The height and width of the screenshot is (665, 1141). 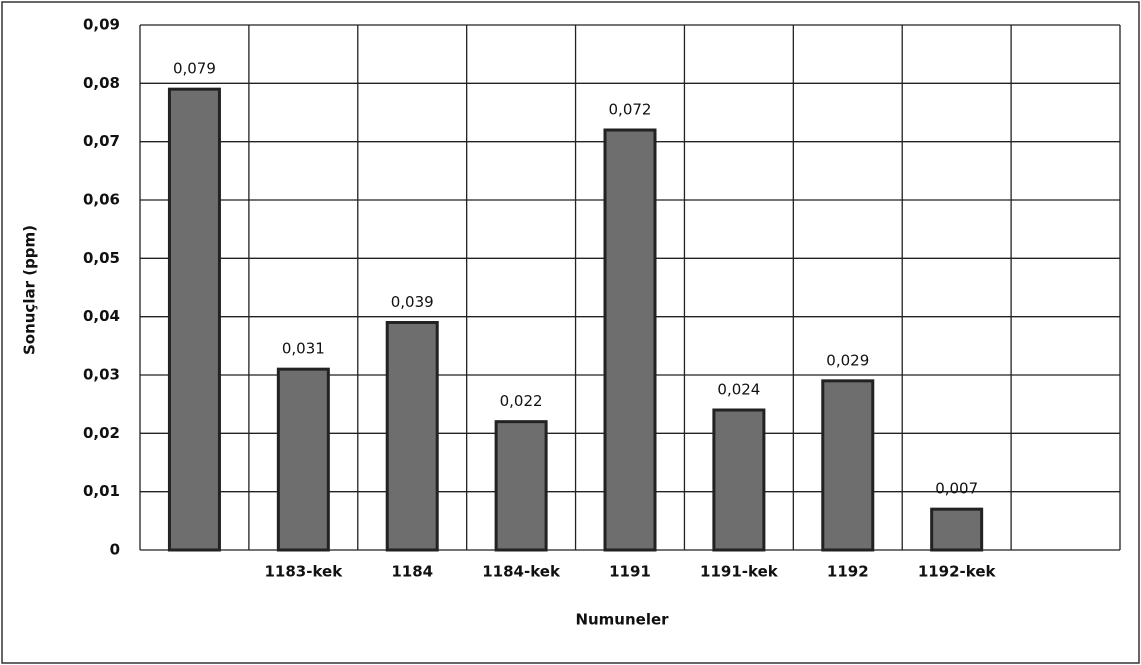 I want to click on y-tick-label: 0,08, so click(x=101, y=83).